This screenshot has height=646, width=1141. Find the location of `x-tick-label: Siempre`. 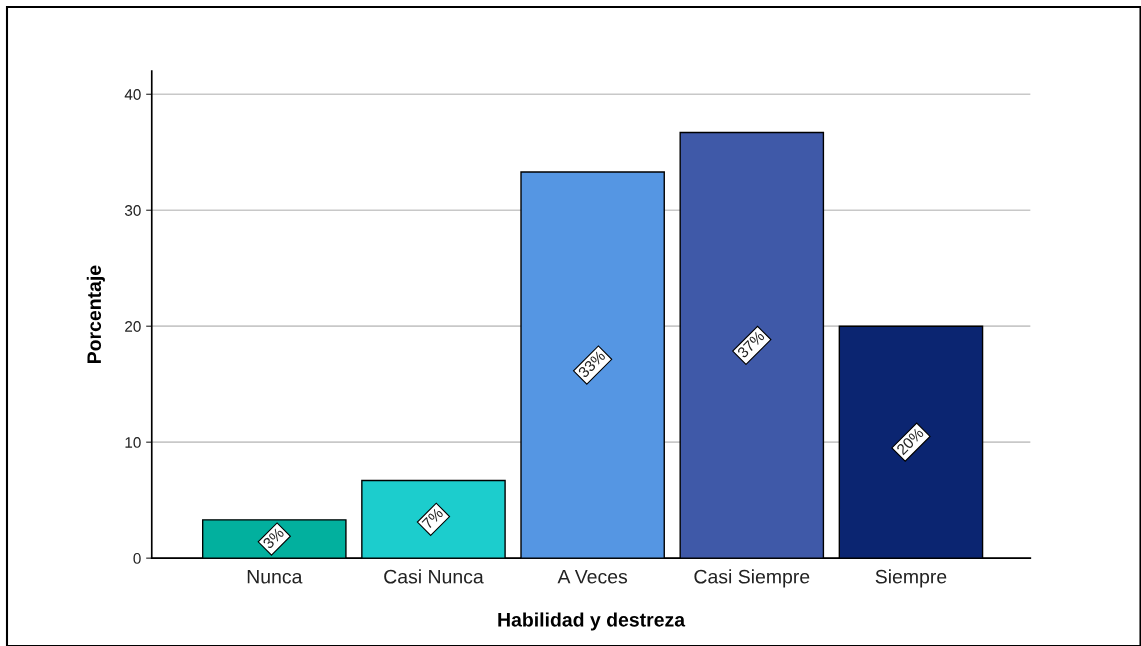

x-tick-label: Siempre is located at coordinates (911, 578).